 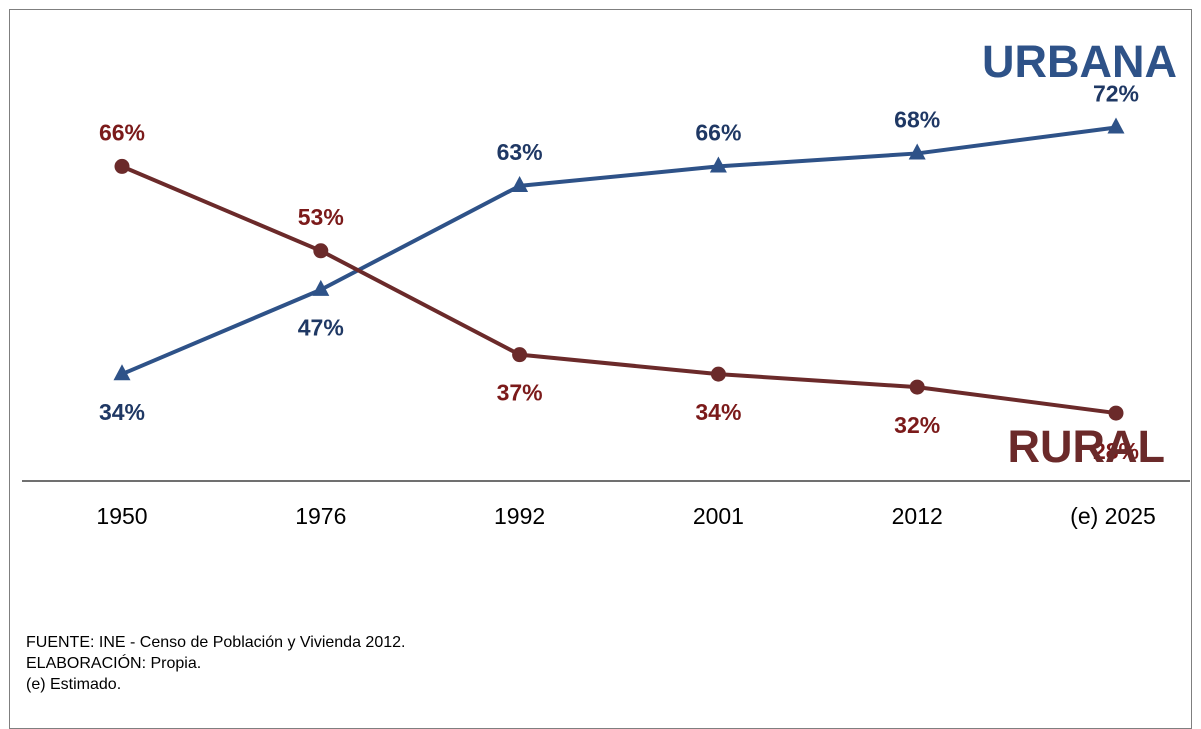 What do you see at coordinates (1086, 446) in the screenshot?
I see `series-name-rural: RURAL` at bounding box center [1086, 446].